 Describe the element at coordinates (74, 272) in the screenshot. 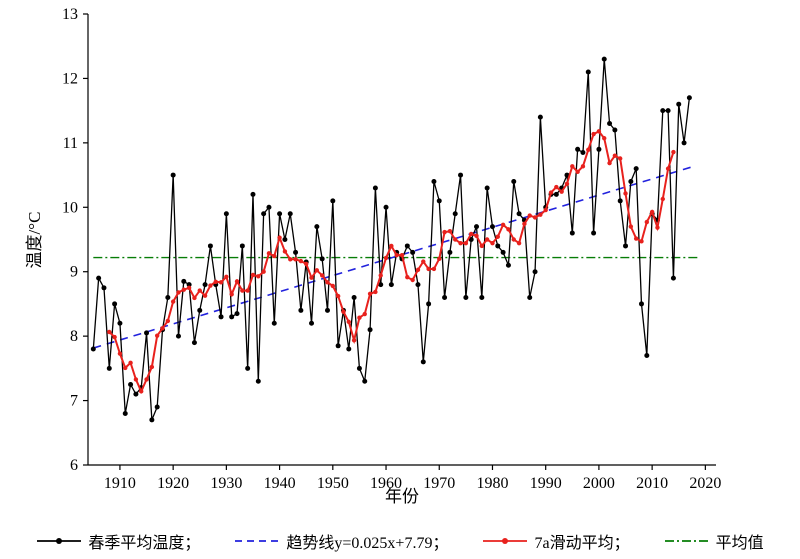

I see `y-tick-label: 9` at that location.